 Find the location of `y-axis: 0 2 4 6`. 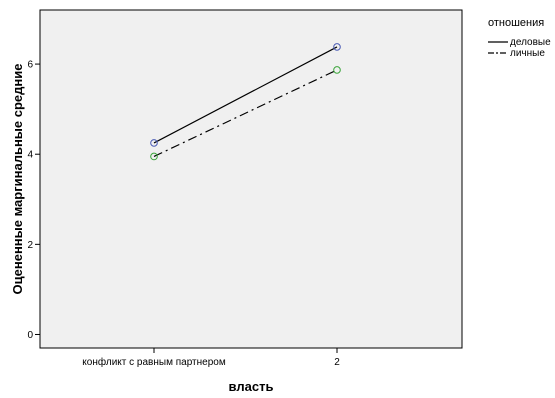

y-axis: 0 2 4 6 is located at coordinates (33, 200).